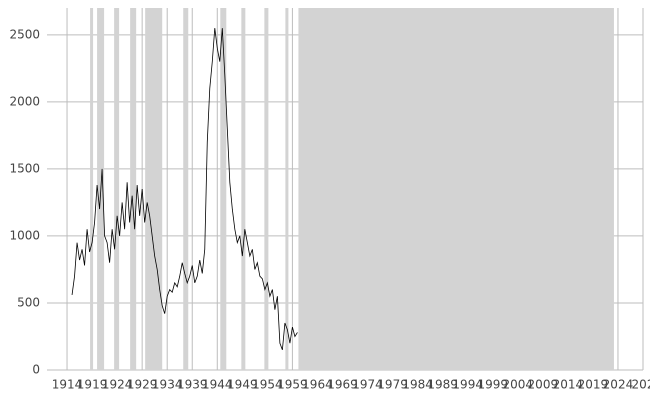 Image resolution: width=650 pixels, height=400 pixels. I want to click on x-tick-label: 1999, so click(492, 385).